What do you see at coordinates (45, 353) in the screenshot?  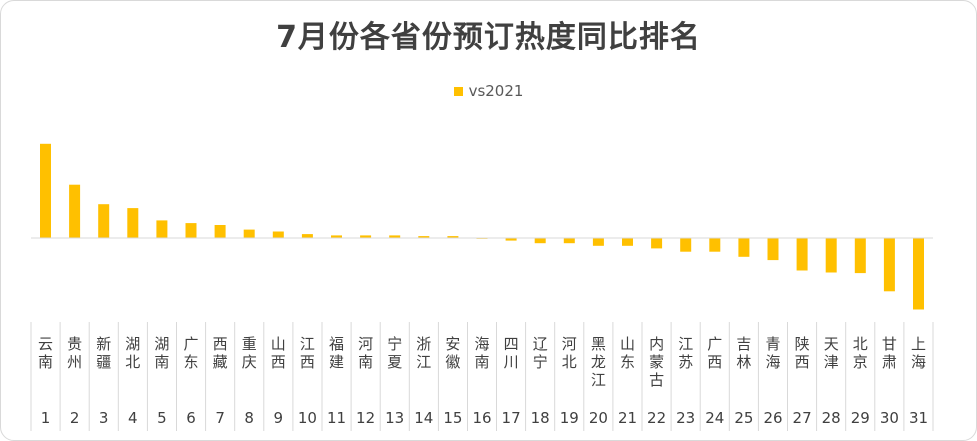 I see `category-label: 云南` at bounding box center [45, 353].